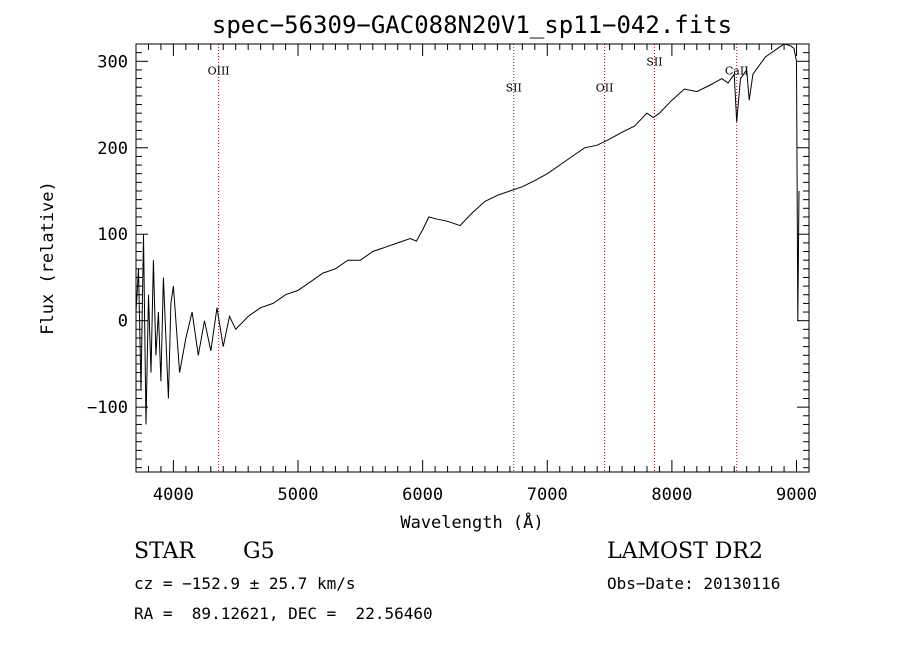 The width and height of the screenshot is (900, 649). Describe the element at coordinates (48, 258) in the screenshot. I see `y-axis-label: Flux (relative)` at that location.